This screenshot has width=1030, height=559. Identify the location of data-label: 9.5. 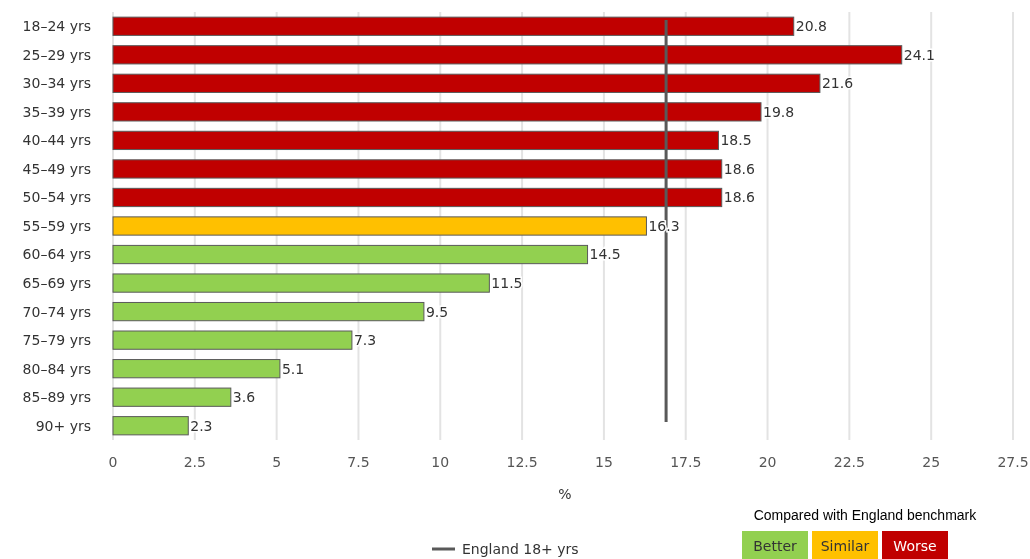
(437, 311).